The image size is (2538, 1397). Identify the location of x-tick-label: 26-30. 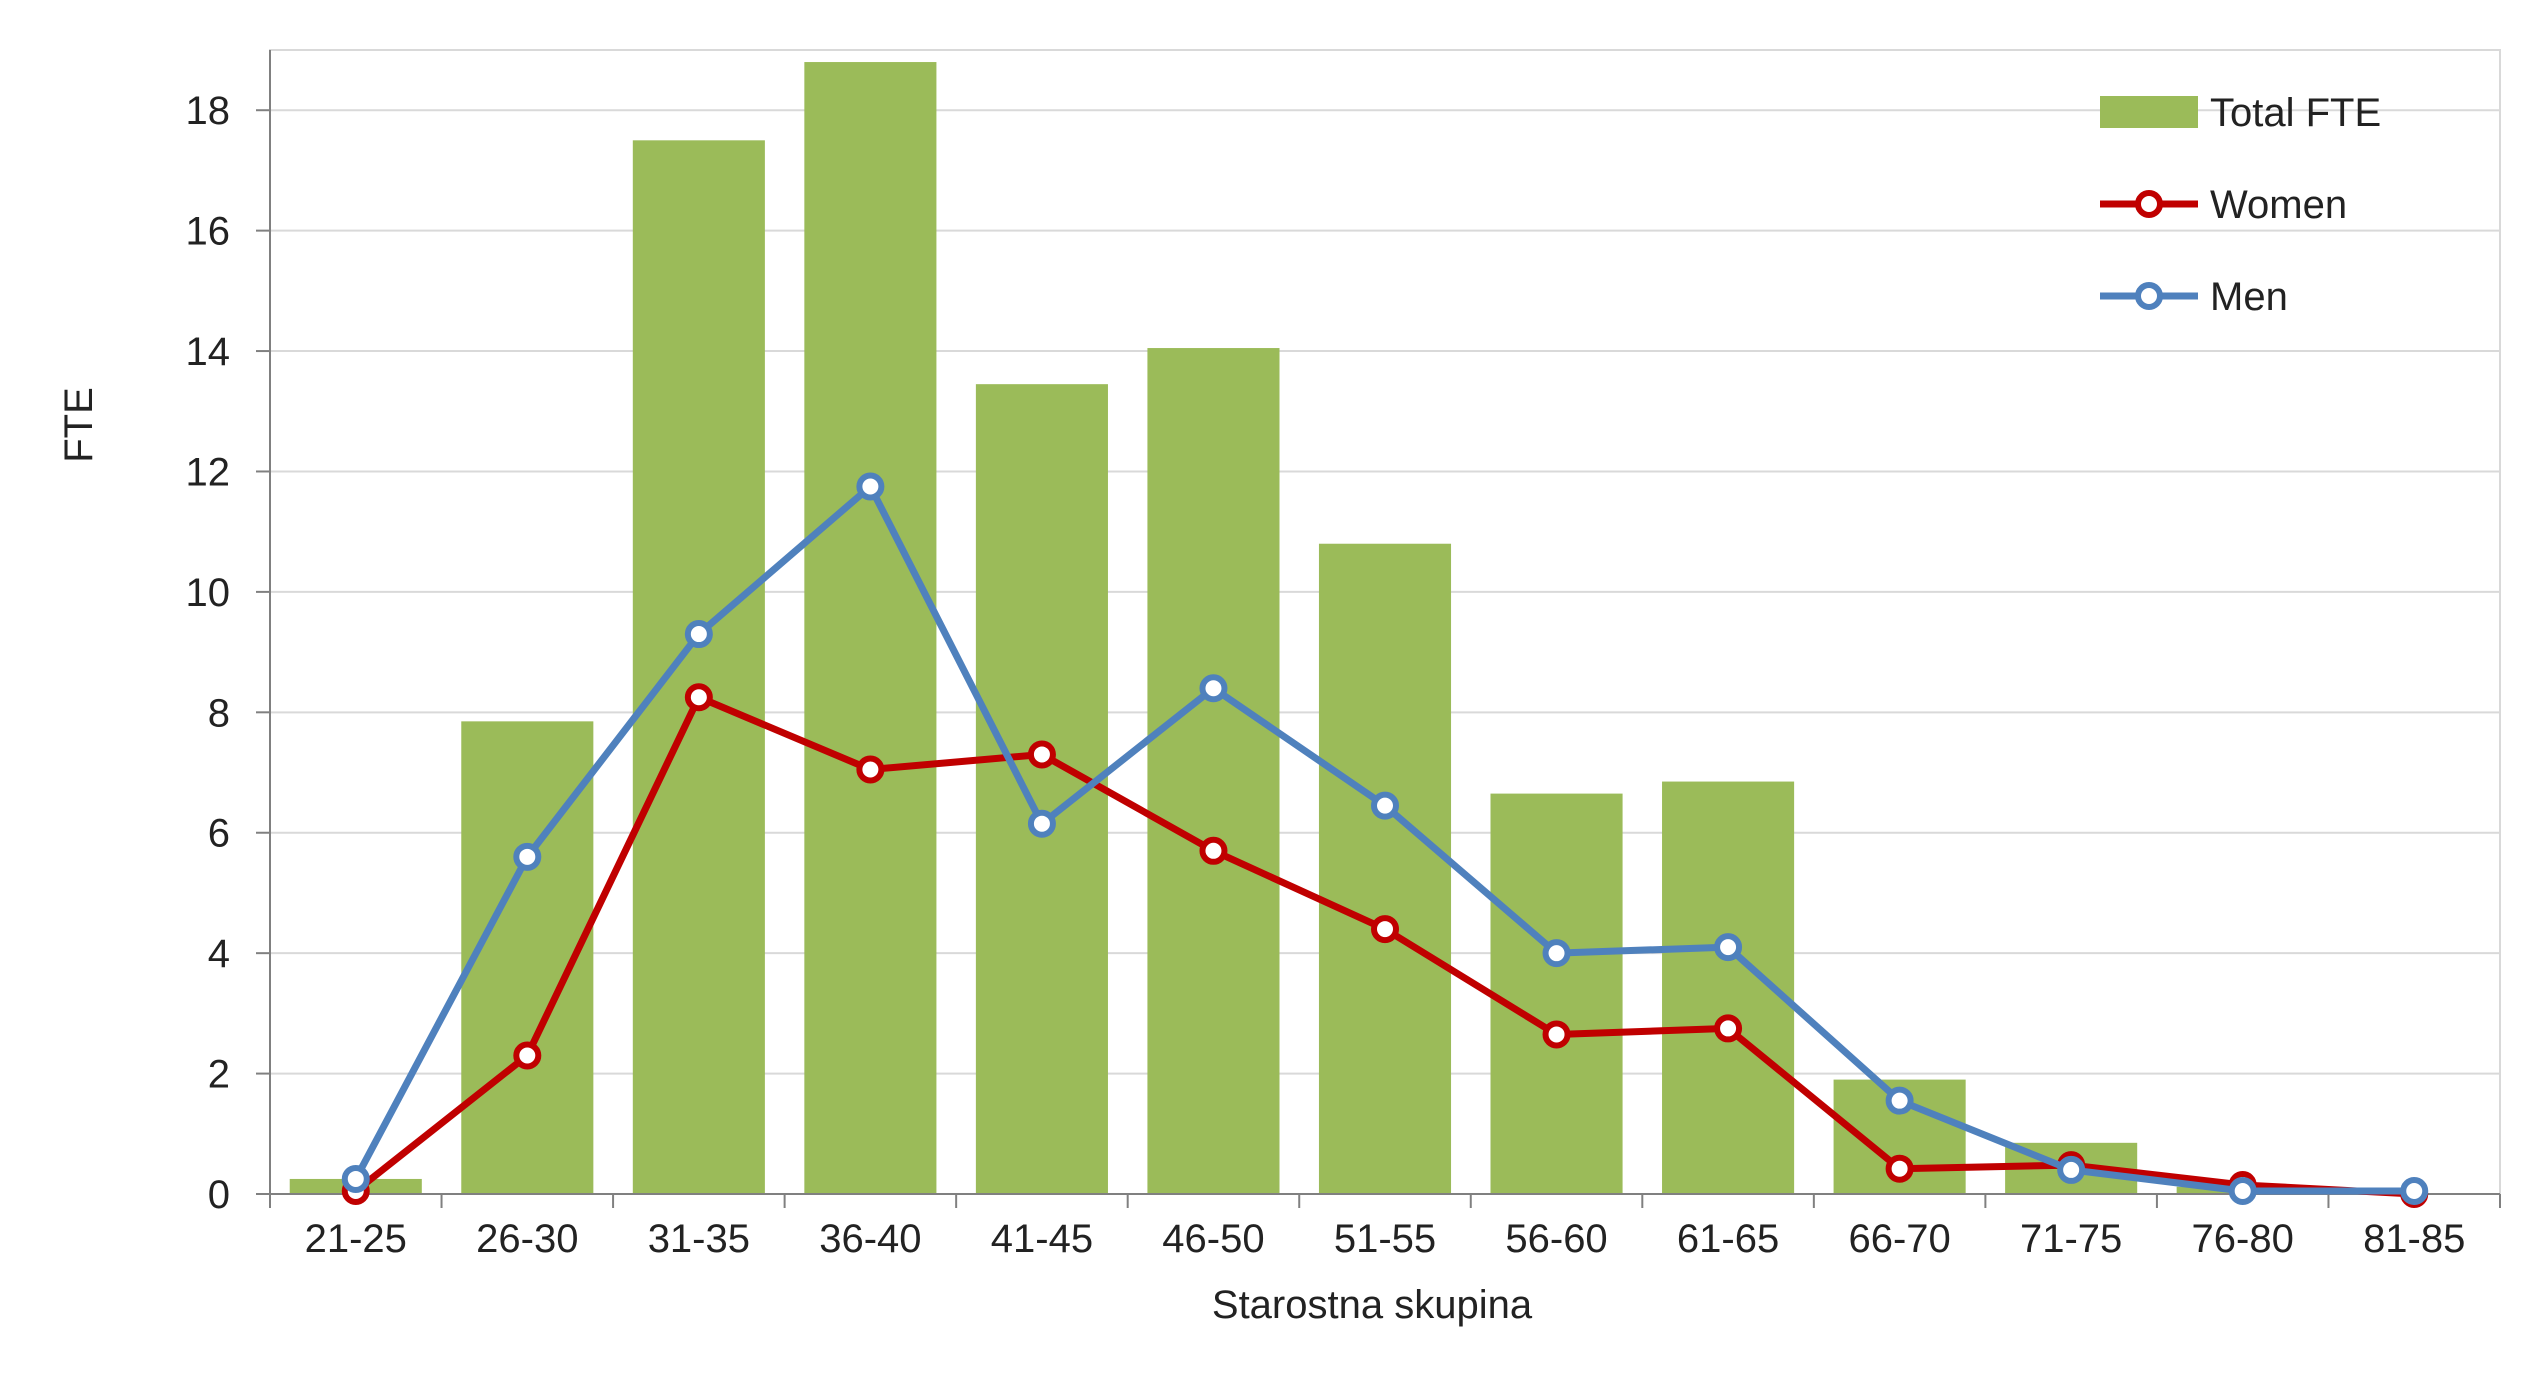
(527, 1239).